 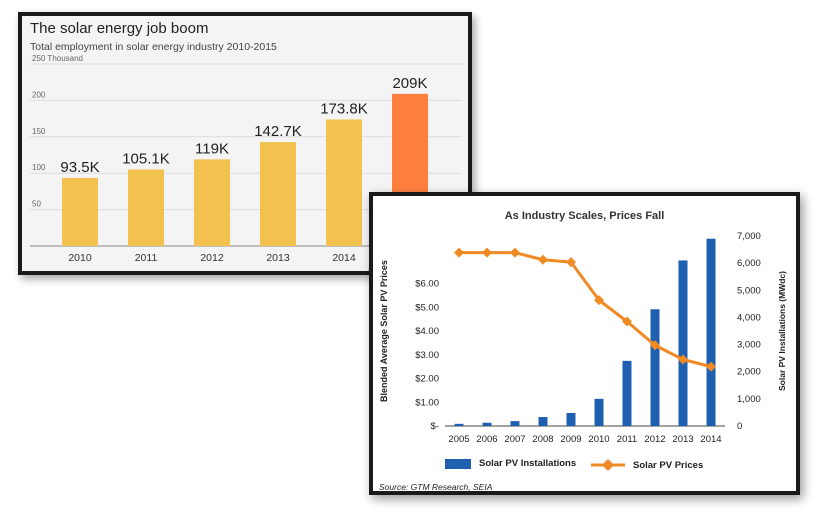 What do you see at coordinates (782, 331) in the screenshot?
I see `y-right-axis-title: Solar PV Installations (MWdc)` at bounding box center [782, 331].